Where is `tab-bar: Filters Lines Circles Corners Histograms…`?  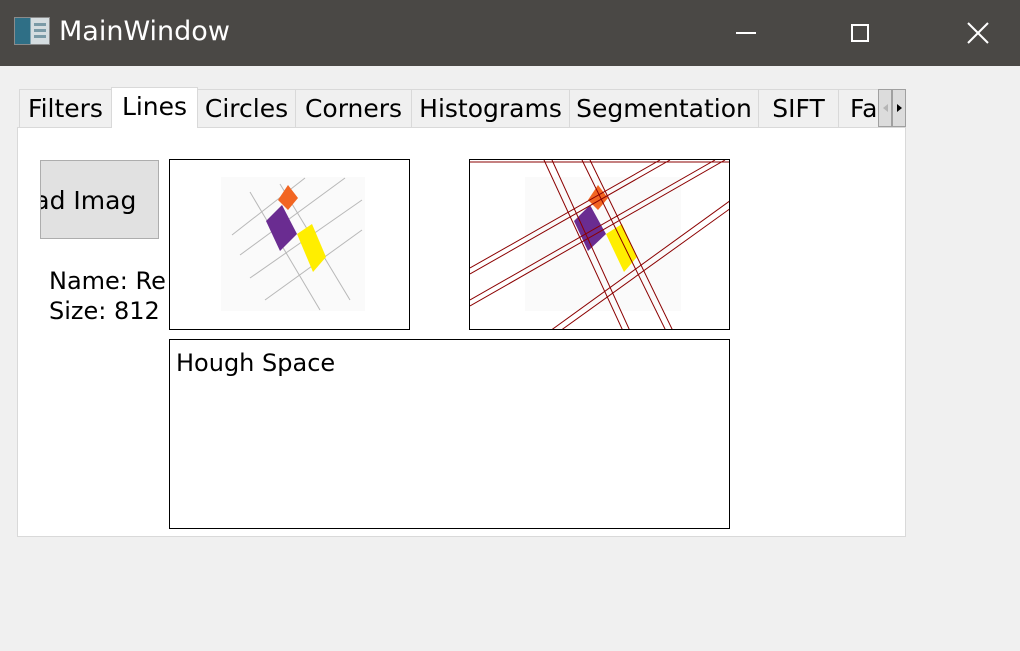 tab-bar: Filters Lines Circles Corners Histograms… is located at coordinates (463, 107).